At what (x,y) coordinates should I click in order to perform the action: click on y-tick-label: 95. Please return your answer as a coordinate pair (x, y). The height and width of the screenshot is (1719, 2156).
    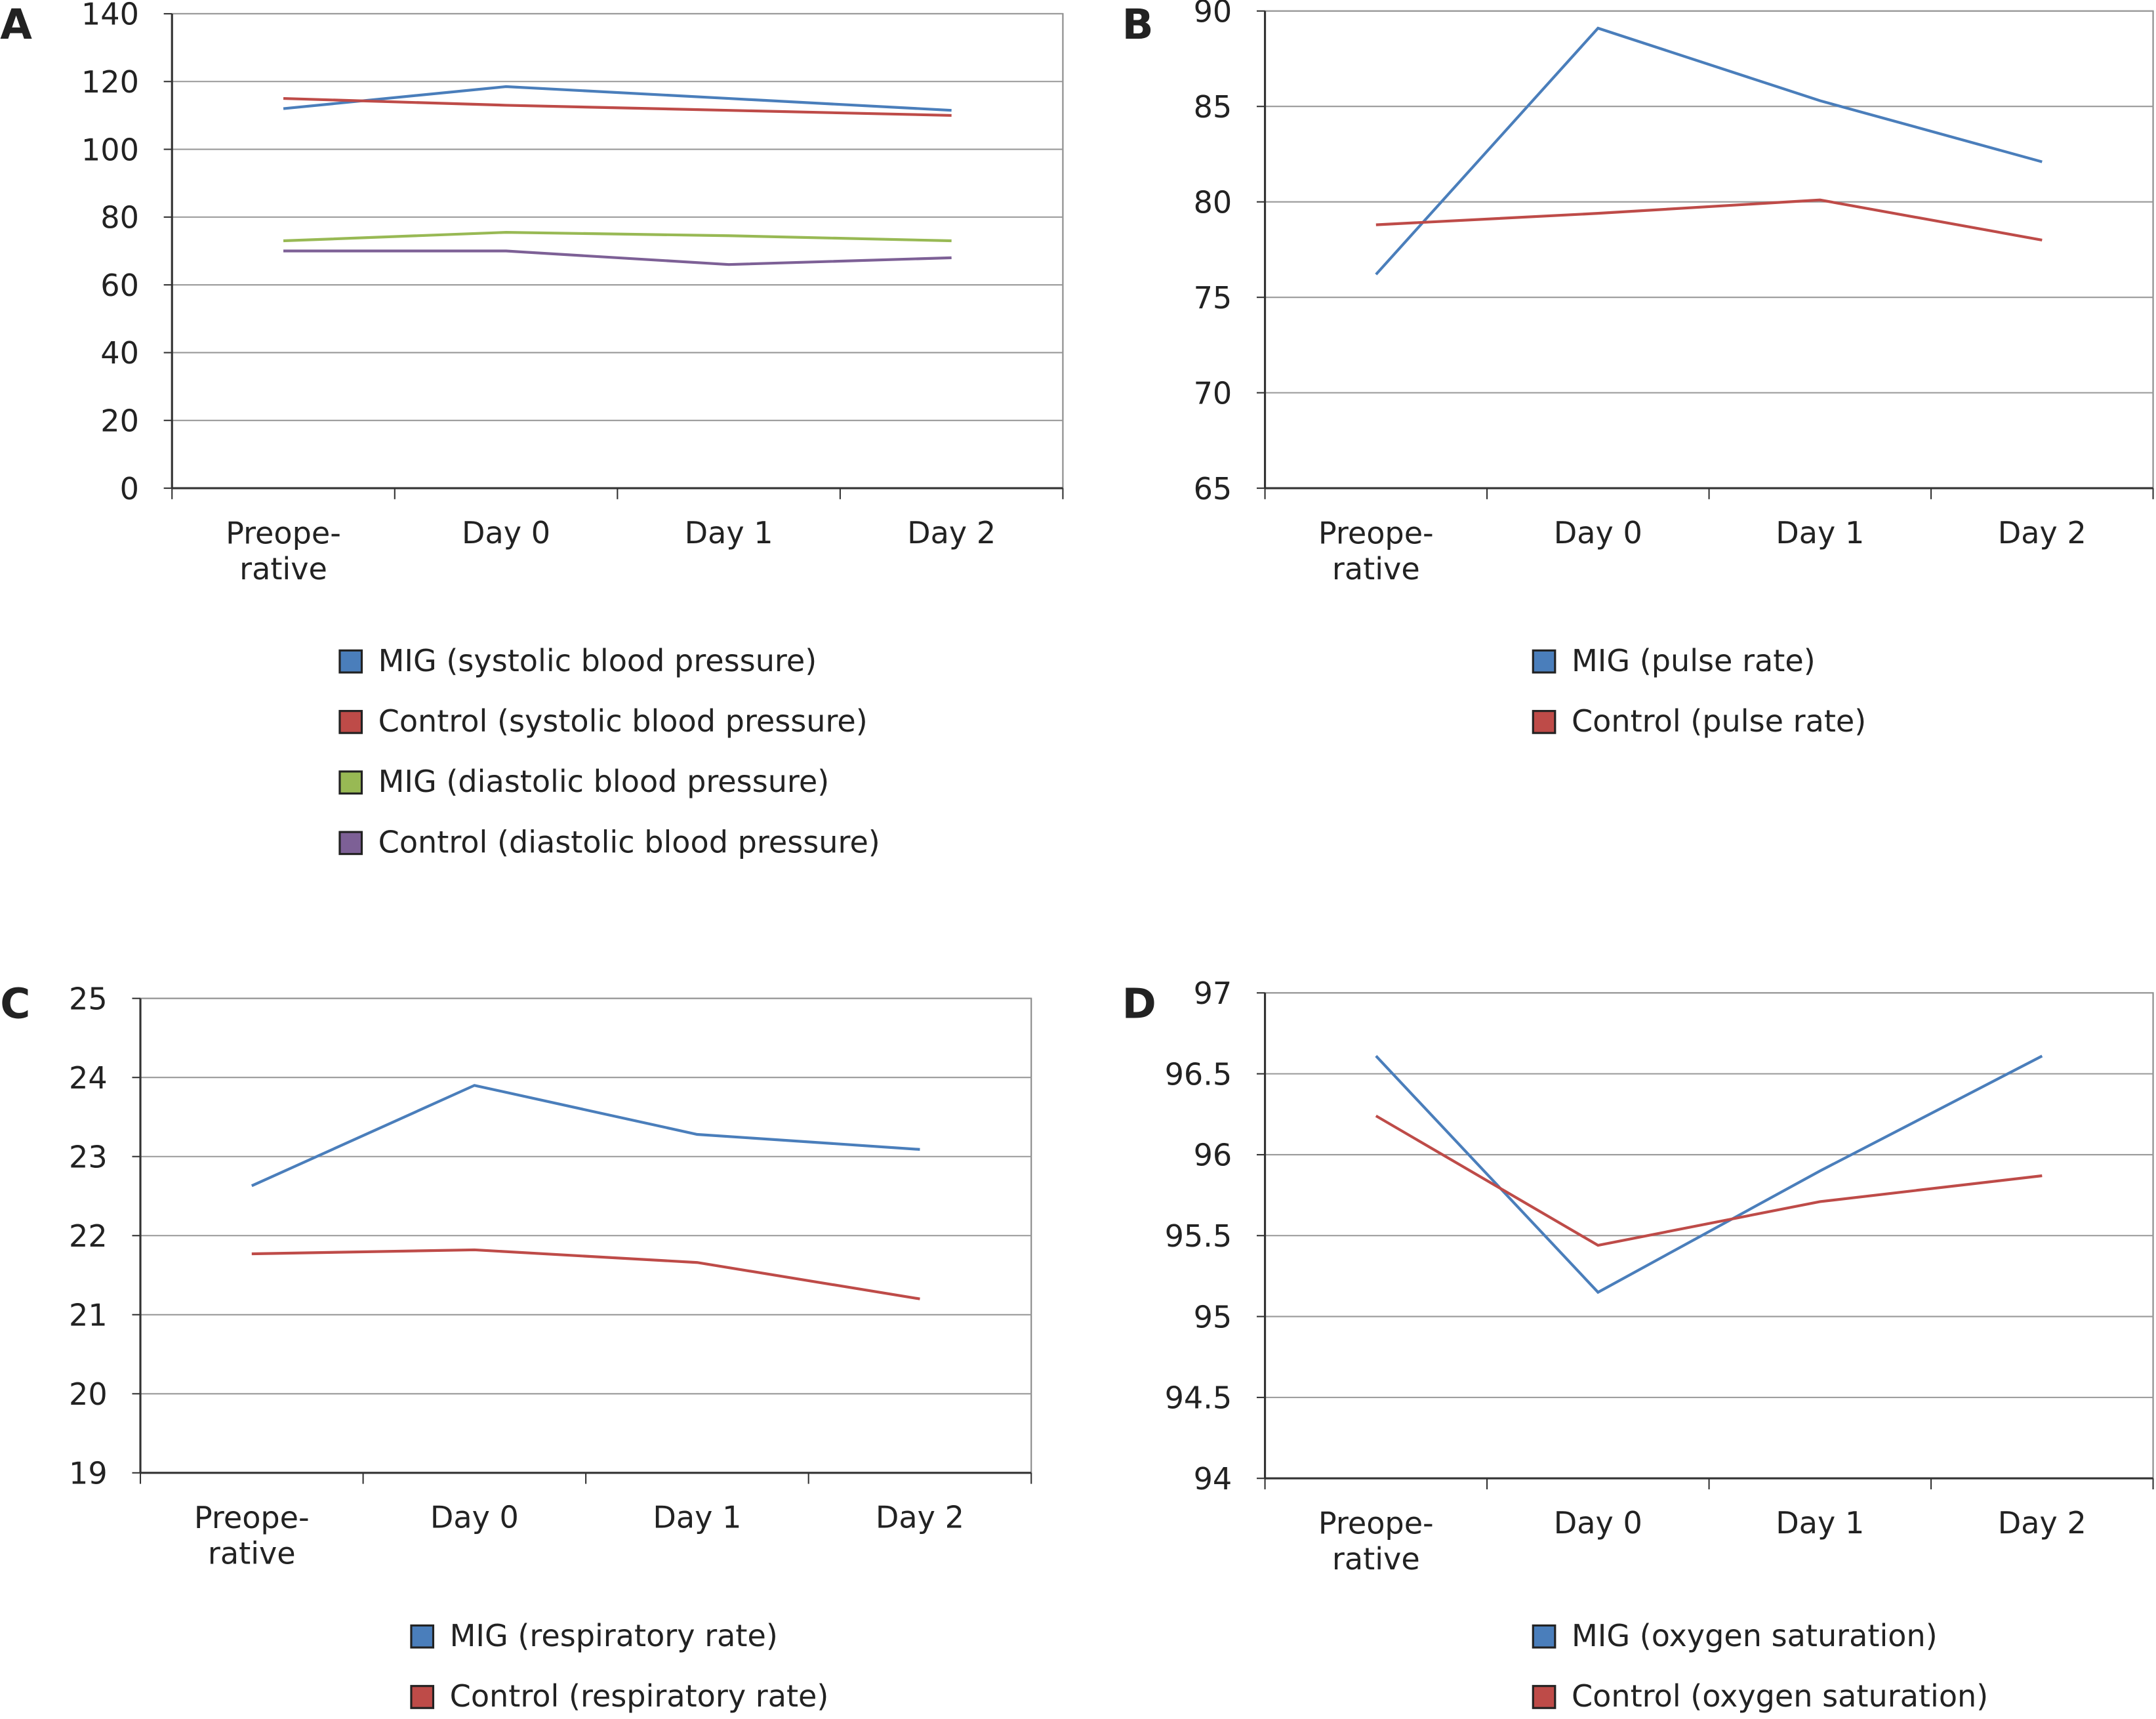
    Looking at the image, I should click on (1213, 1317).